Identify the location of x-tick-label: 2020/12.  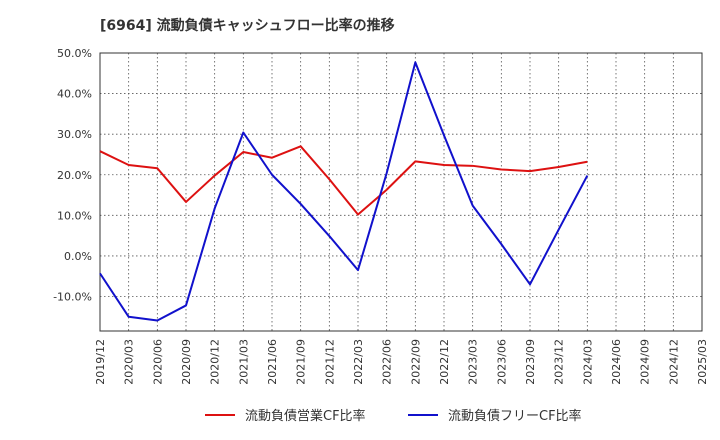
(215, 362).